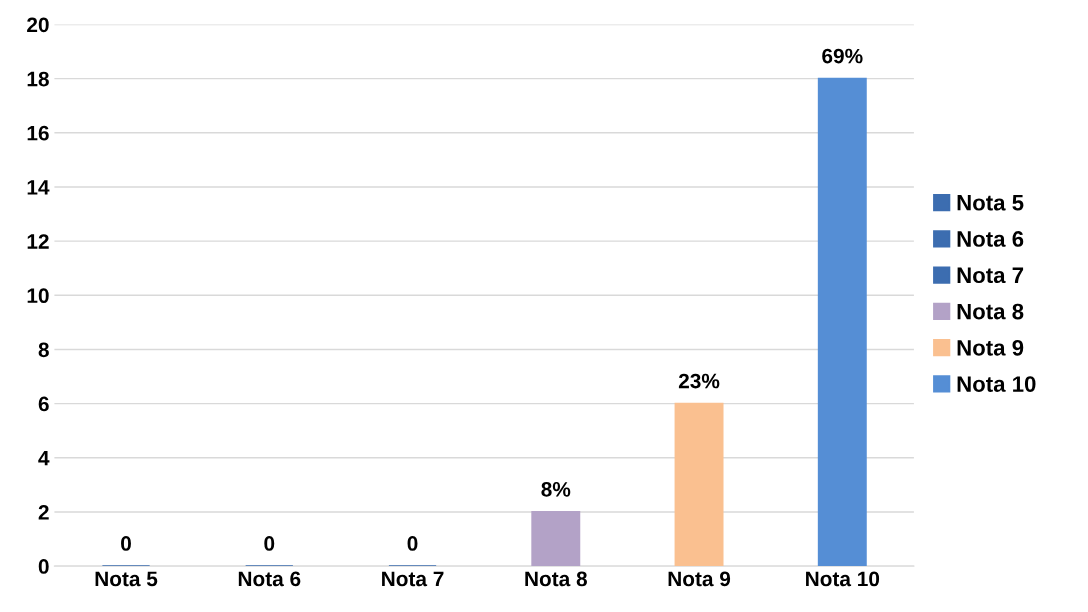 This screenshot has width=1088, height=612. I want to click on y-tick-label: 8, so click(43, 350).